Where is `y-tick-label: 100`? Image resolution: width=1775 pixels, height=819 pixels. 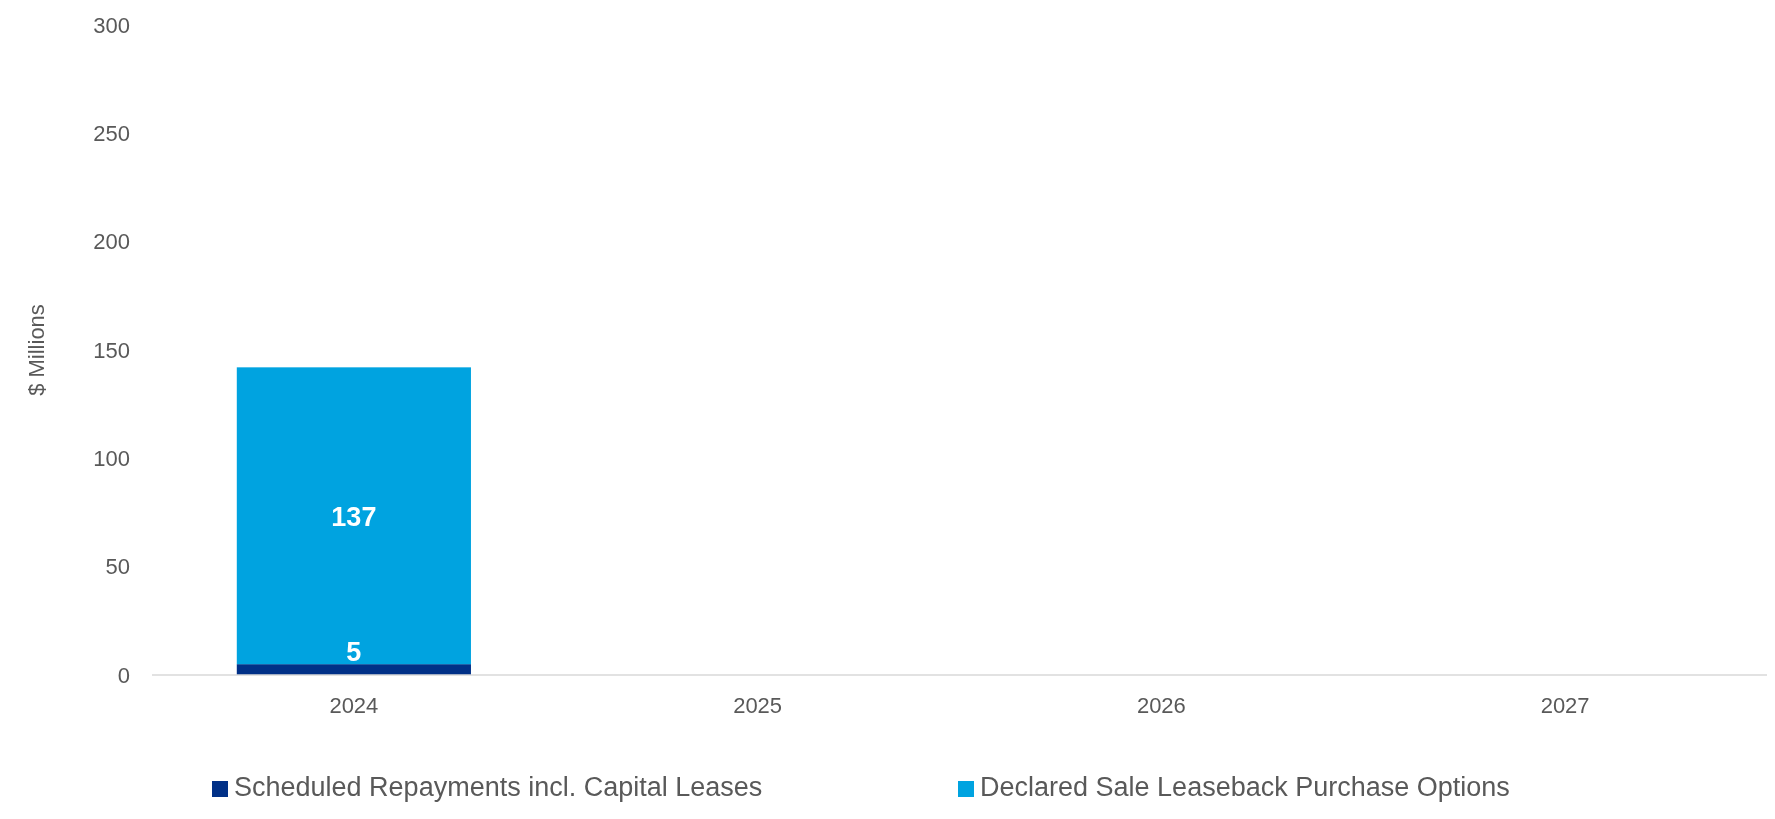 y-tick-label: 100 is located at coordinates (111, 459).